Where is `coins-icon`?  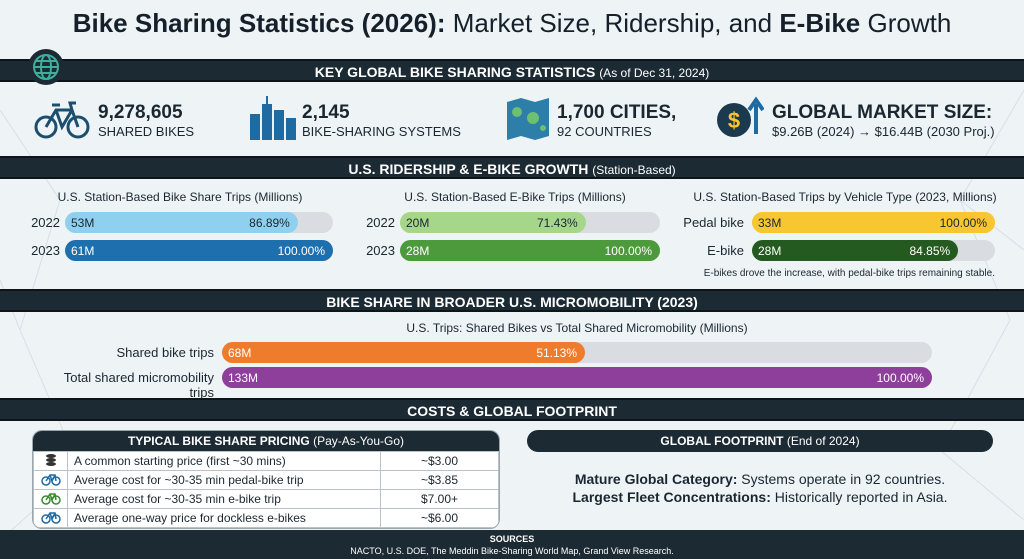
coins-icon is located at coordinates (50, 461).